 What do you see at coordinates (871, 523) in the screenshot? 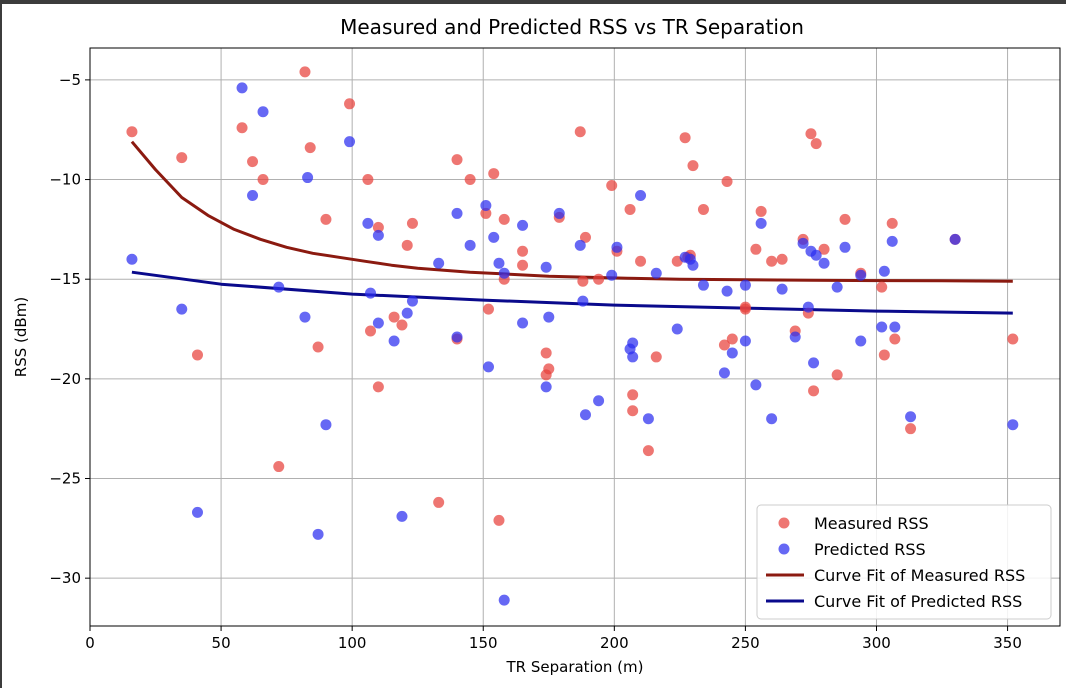
I see `legend-label: Measured RSS` at bounding box center [871, 523].